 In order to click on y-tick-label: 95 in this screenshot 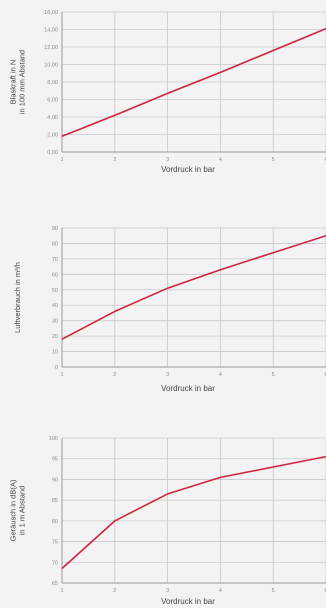, I will do `click(55, 460)`.